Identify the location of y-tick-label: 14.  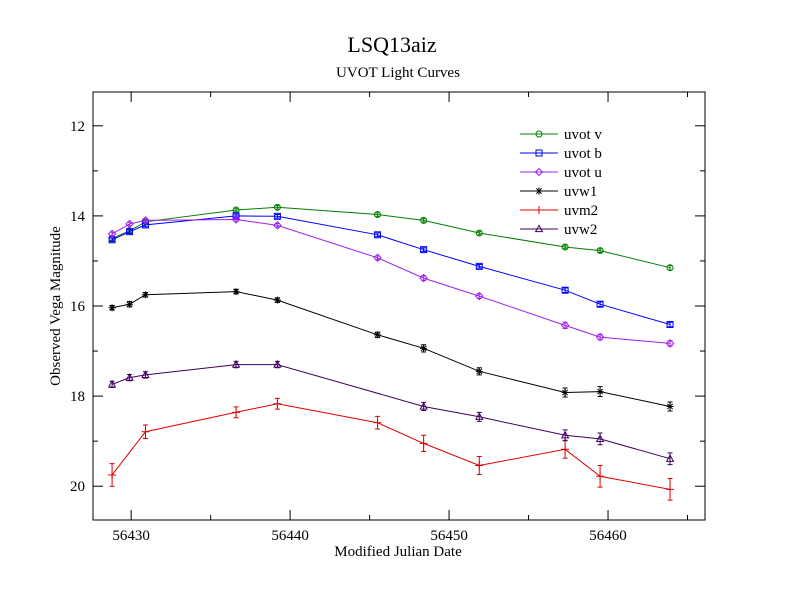
(78, 217).